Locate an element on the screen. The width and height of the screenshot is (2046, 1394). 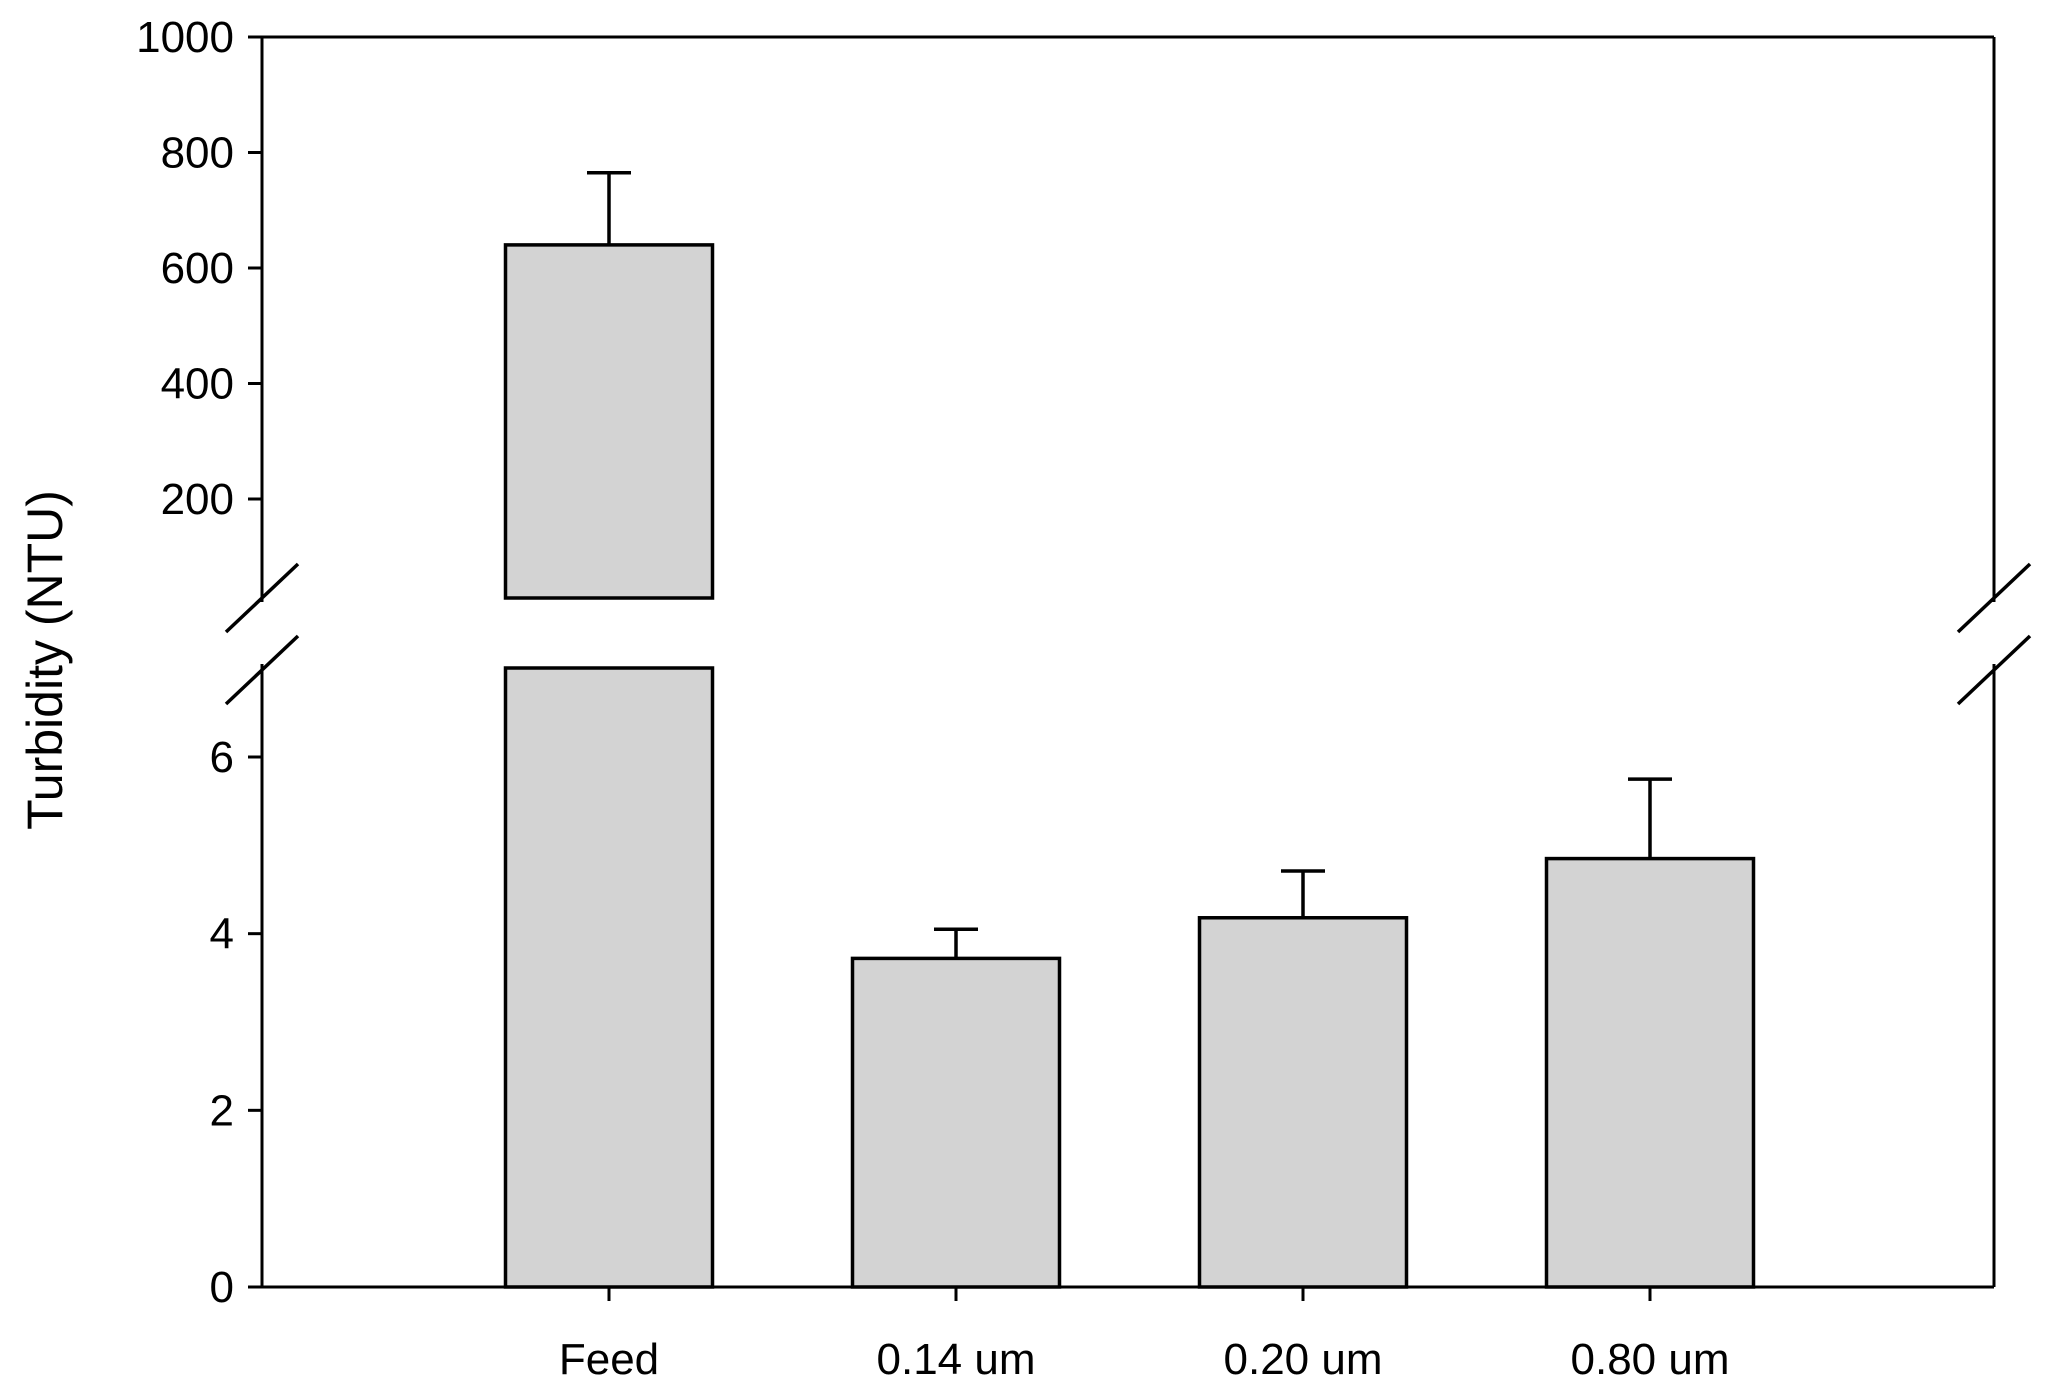
left-axis-break-upper-slash is located at coordinates (262, 598).